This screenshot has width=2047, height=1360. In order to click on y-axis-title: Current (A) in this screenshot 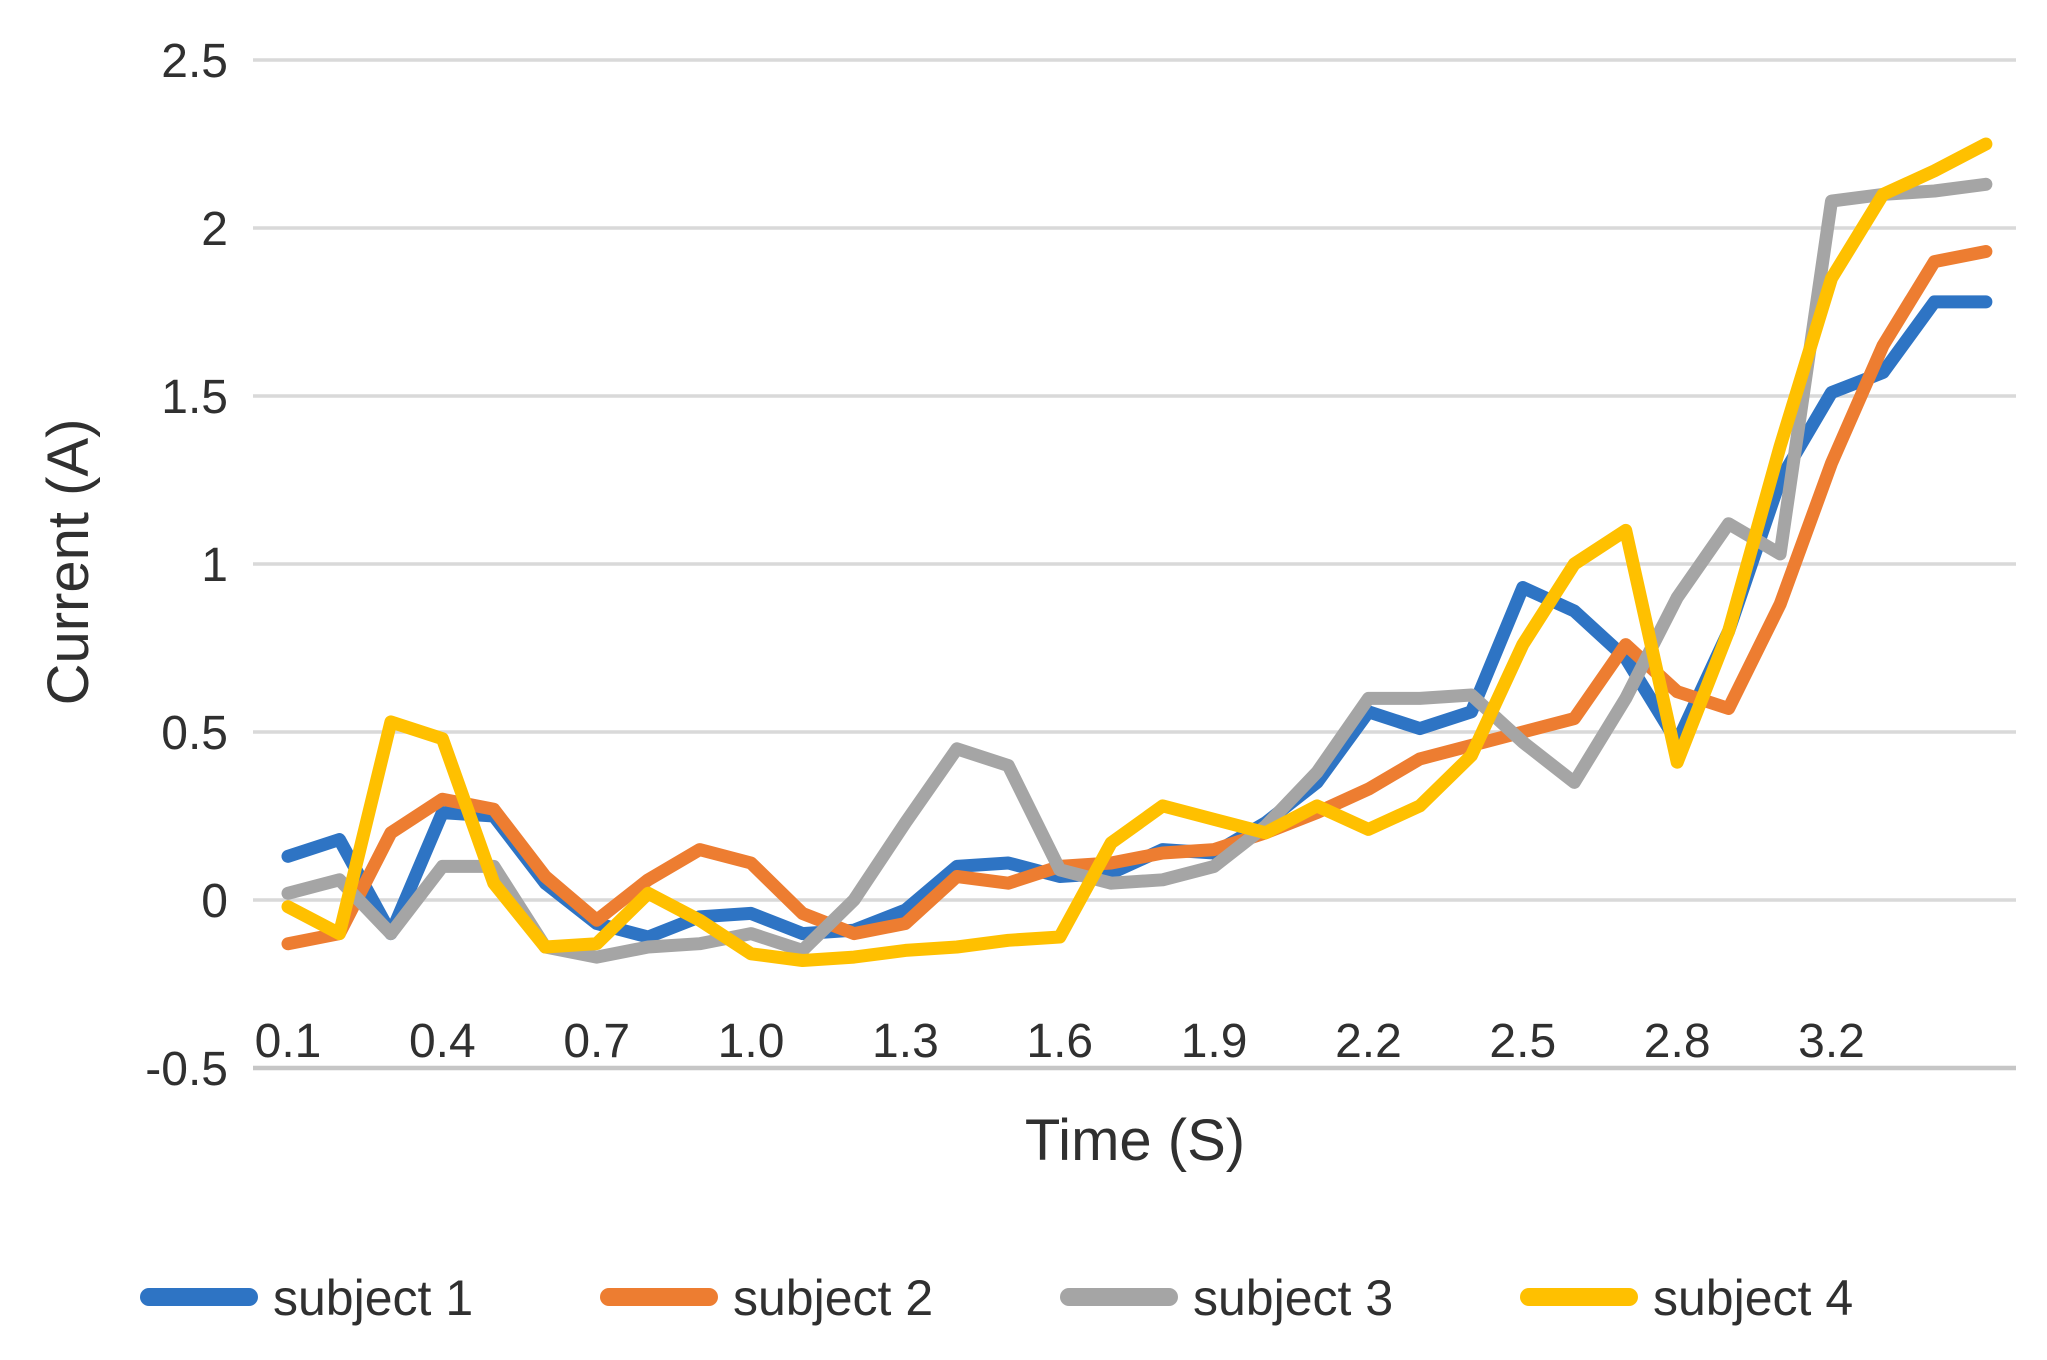, I will do `click(68, 562)`.